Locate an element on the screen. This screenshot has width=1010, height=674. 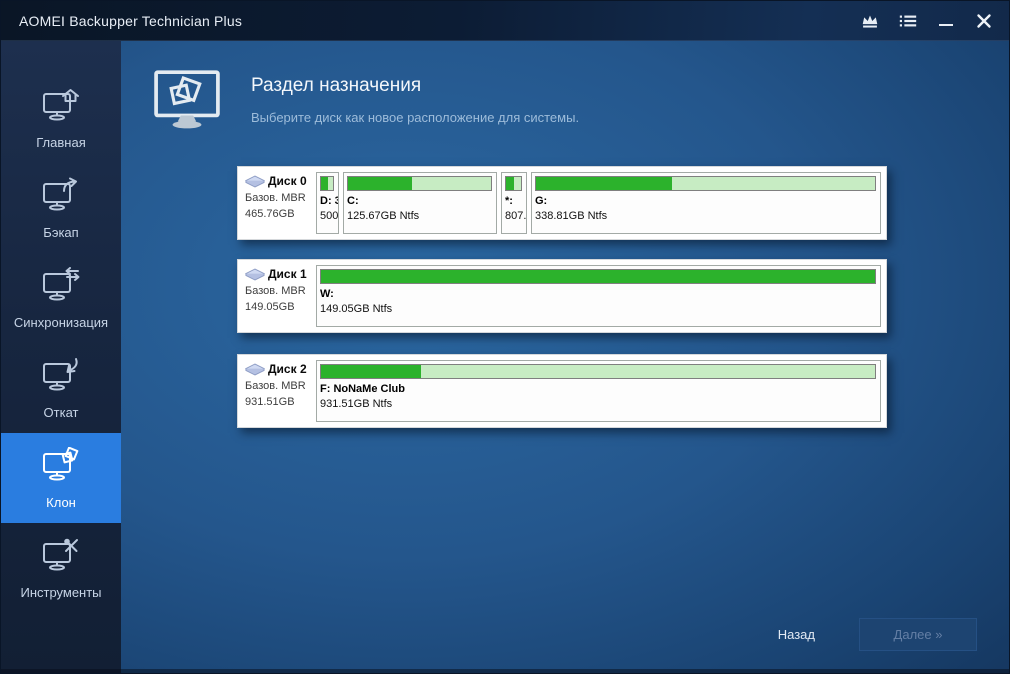
sidebar-item-label: Откат is located at coordinates (61, 412).